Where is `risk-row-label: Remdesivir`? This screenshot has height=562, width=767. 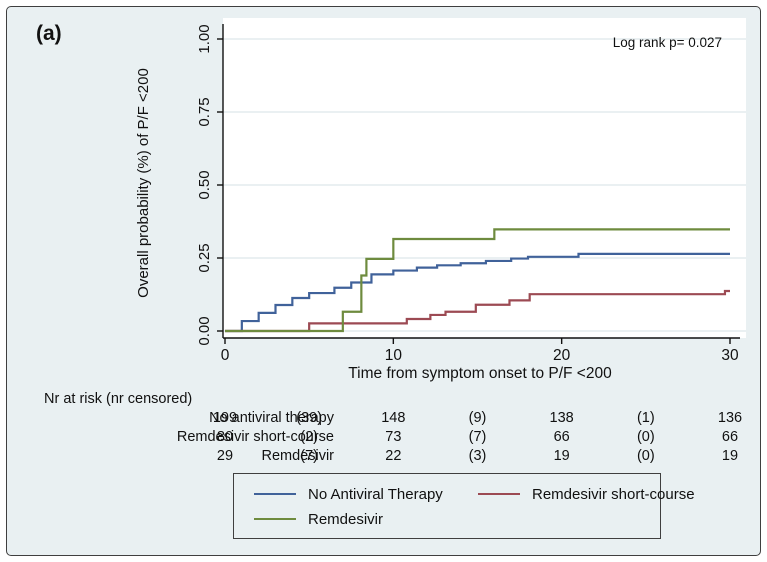
risk-row-label: Remdesivir is located at coordinates (297, 456).